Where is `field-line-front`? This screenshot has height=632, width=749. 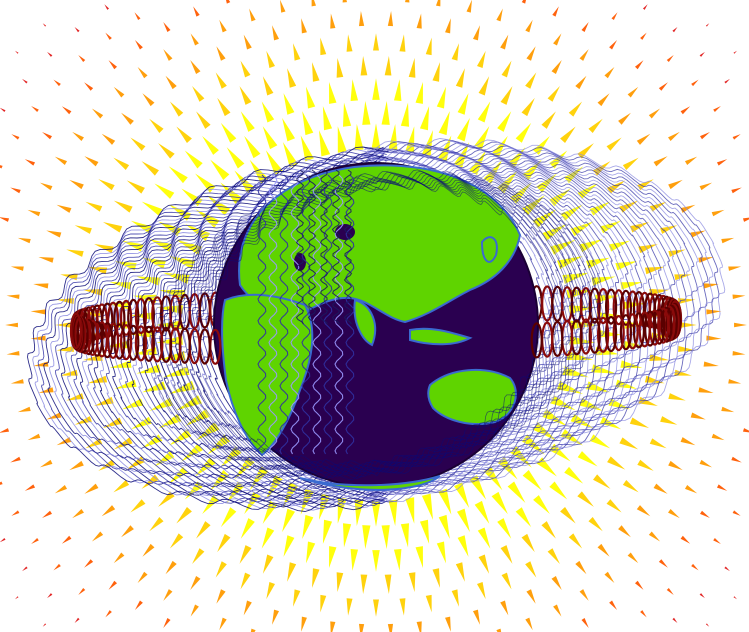
field-line-front is located at coordinates (470, 322).